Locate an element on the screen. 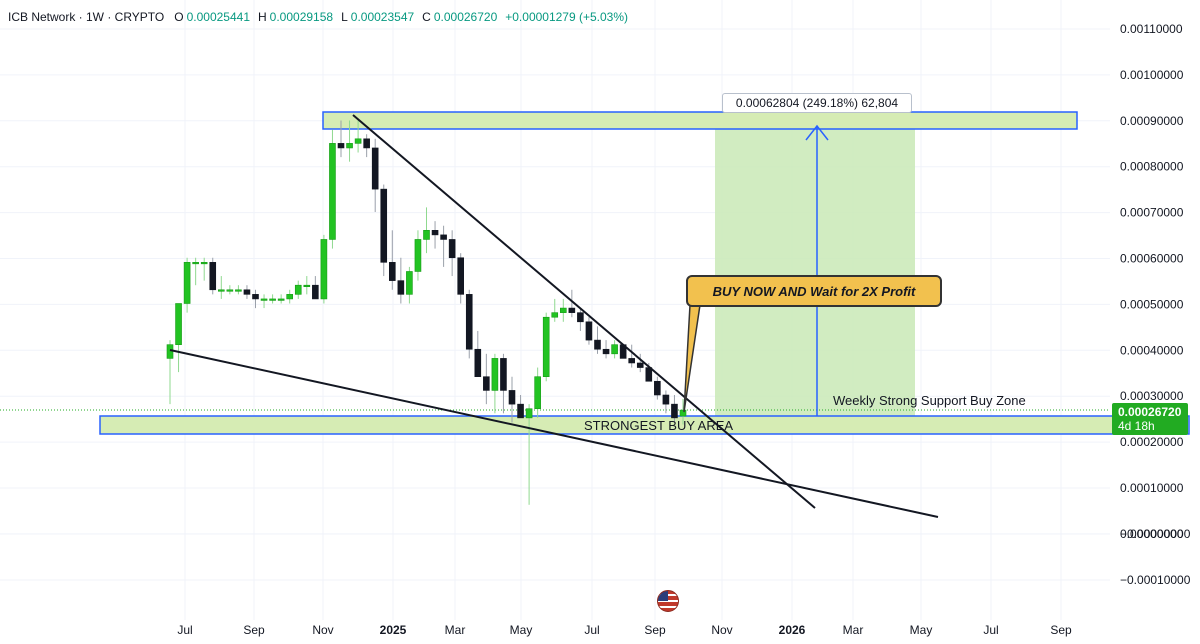  close-label: C is located at coordinates (426, 17).